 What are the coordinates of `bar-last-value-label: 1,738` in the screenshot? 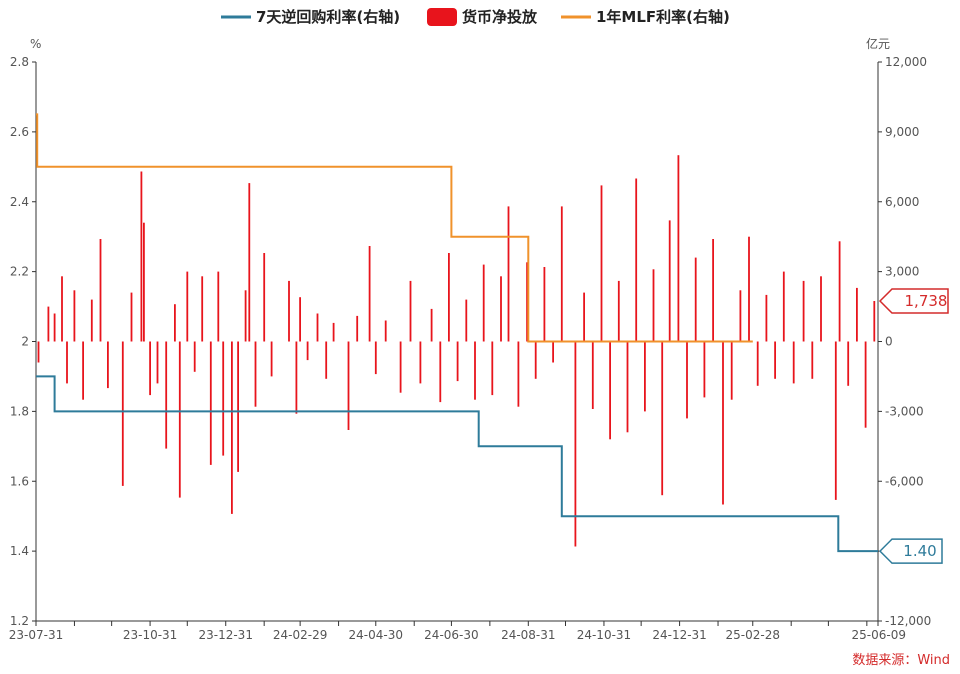 It's located at (926, 301).